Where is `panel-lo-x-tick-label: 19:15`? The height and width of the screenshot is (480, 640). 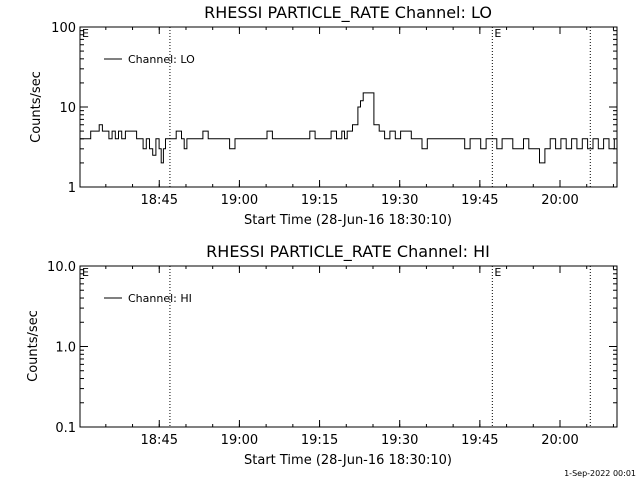 panel-lo-x-tick-label: 19:15 is located at coordinates (319, 200).